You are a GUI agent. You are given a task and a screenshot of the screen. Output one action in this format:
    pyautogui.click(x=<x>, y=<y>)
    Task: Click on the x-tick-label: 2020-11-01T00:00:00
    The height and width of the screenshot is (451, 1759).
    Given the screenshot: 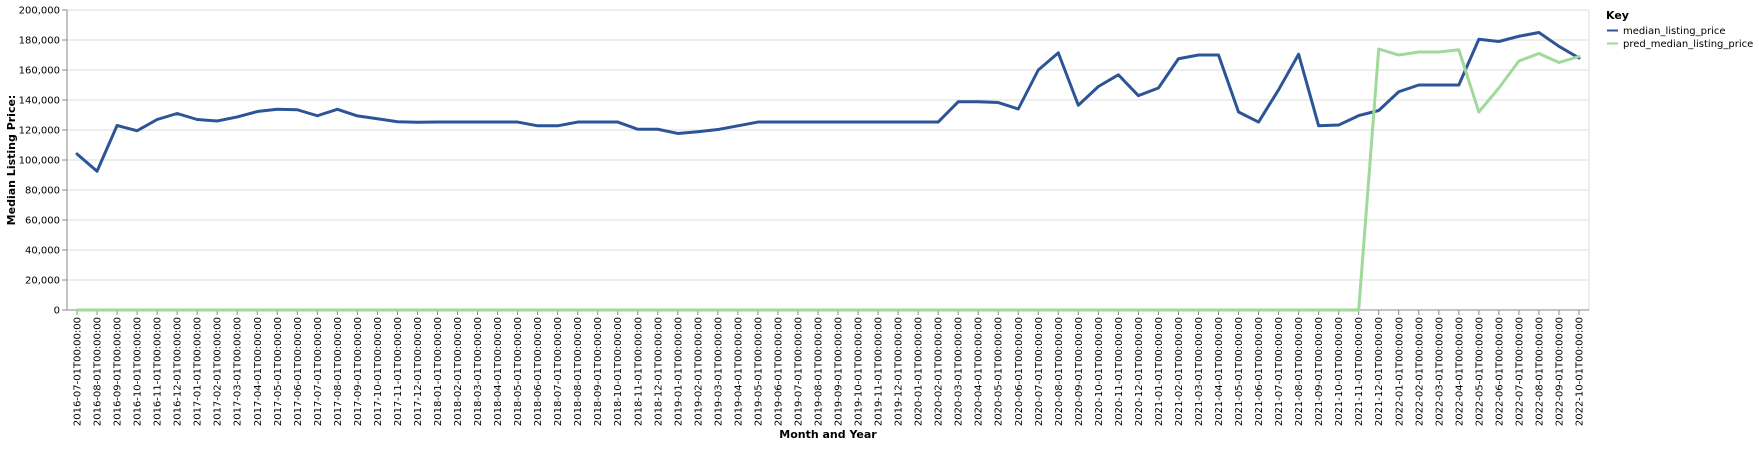 What is the action you would take?
    pyautogui.click(x=1119, y=371)
    